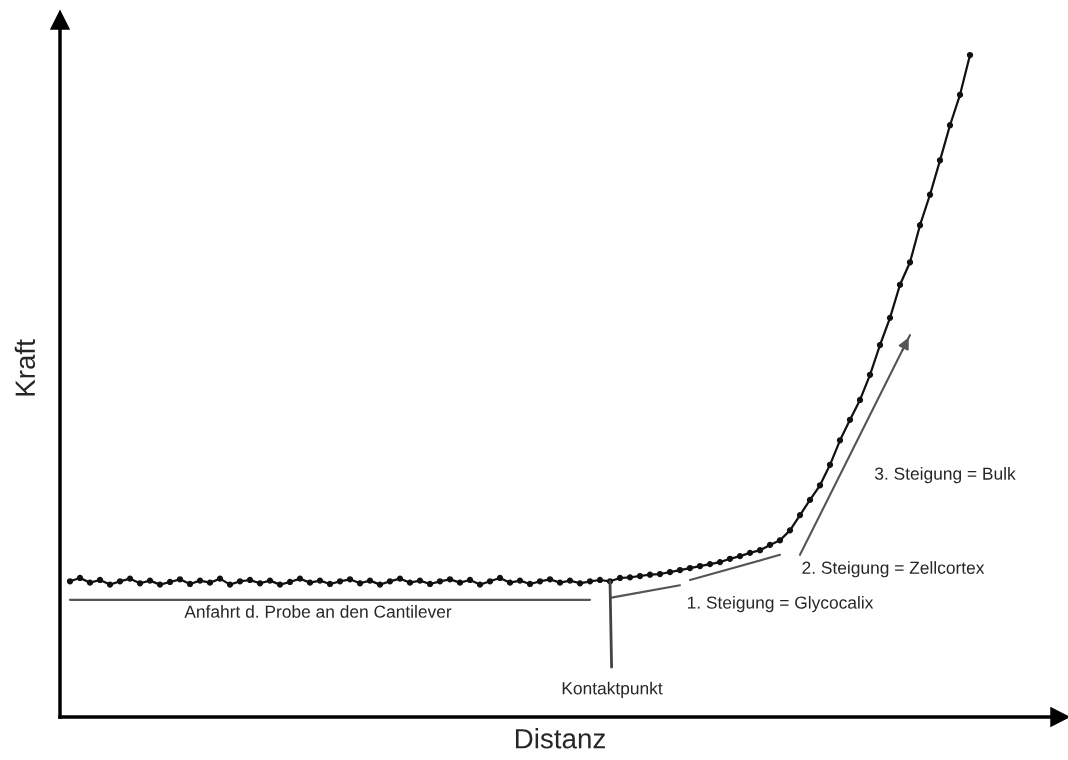  I want to click on annotation: 2. Steigung = Zellcortex, so click(893, 569).